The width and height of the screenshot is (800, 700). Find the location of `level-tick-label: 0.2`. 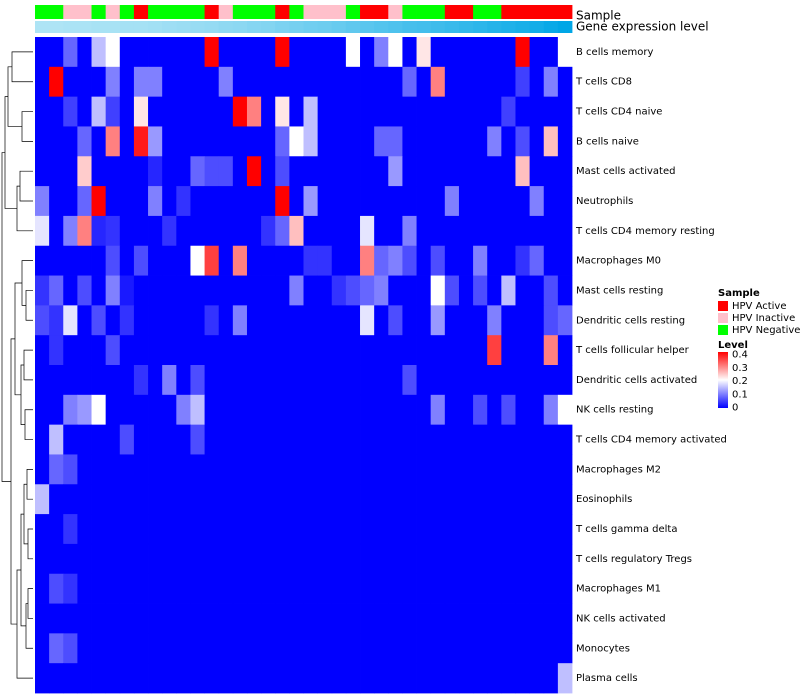

level-tick-label: 0.2 is located at coordinates (740, 381).